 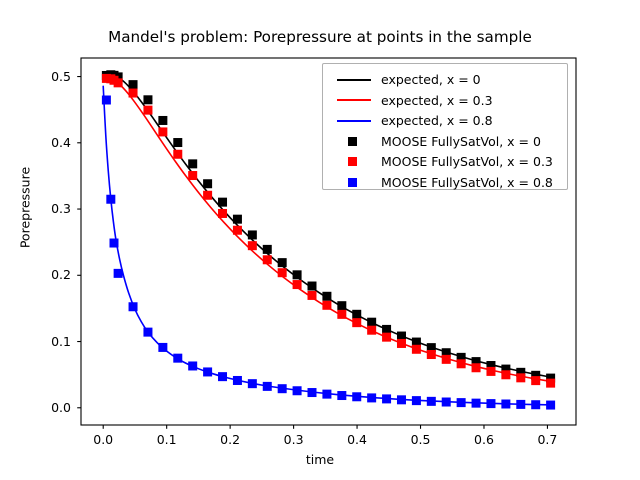 What do you see at coordinates (547, 439) in the screenshot?
I see `x-tick-label: 0.7` at bounding box center [547, 439].